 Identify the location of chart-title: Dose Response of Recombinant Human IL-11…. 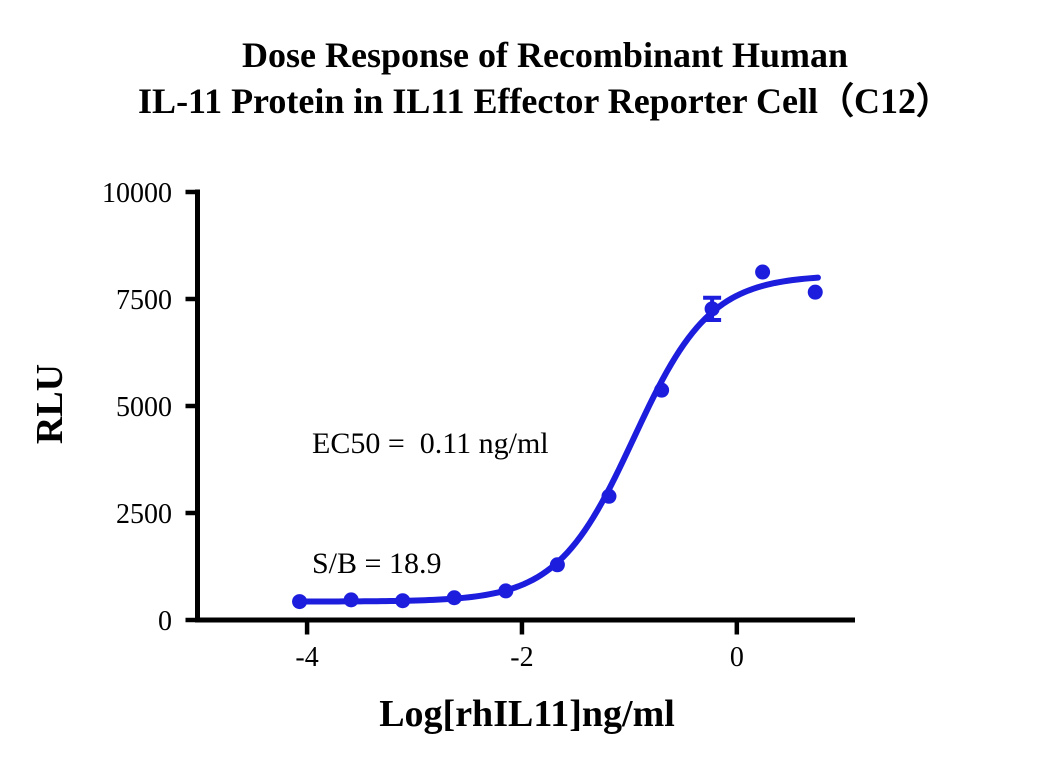
(545, 78).